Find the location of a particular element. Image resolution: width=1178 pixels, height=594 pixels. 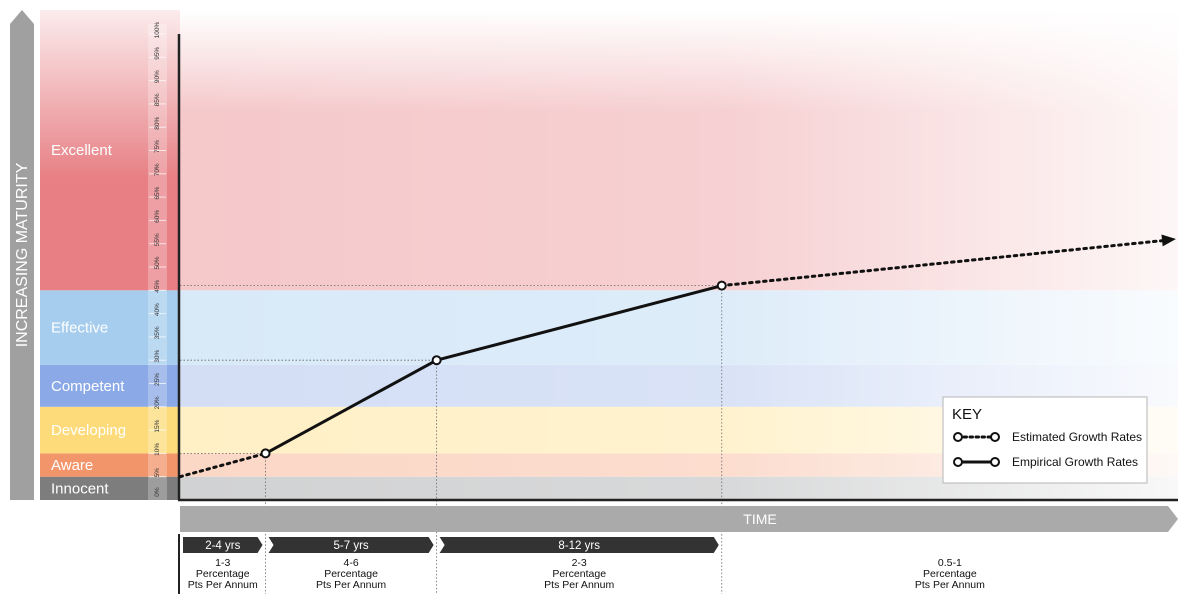

y-tick-label: 15% is located at coordinates (157, 425).